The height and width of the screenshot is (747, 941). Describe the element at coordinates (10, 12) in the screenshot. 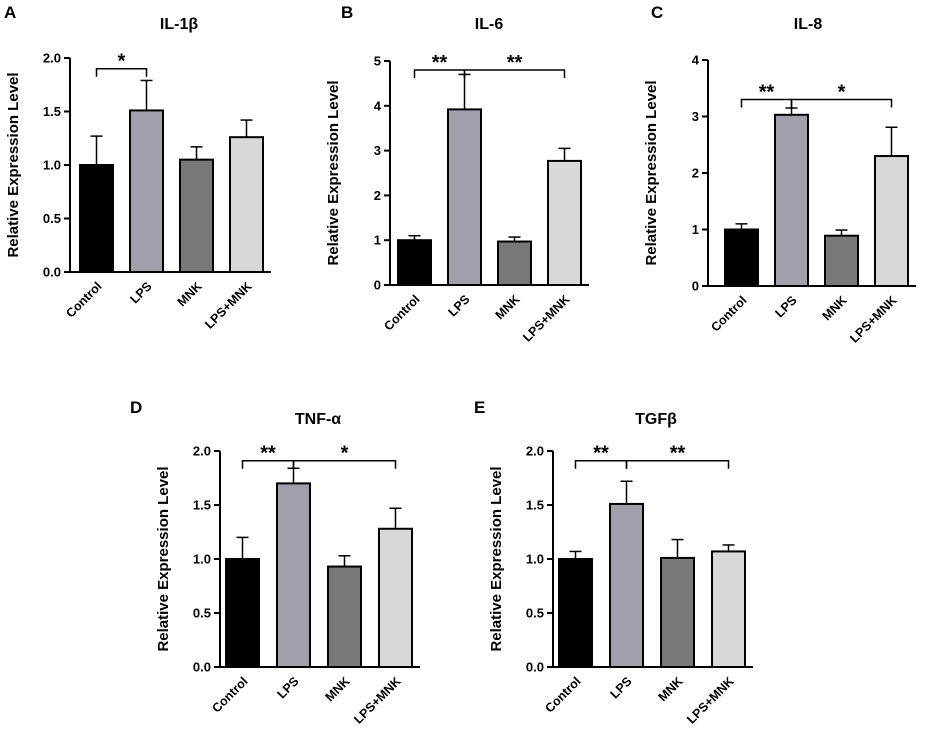

I see `panel-letter: A` at that location.